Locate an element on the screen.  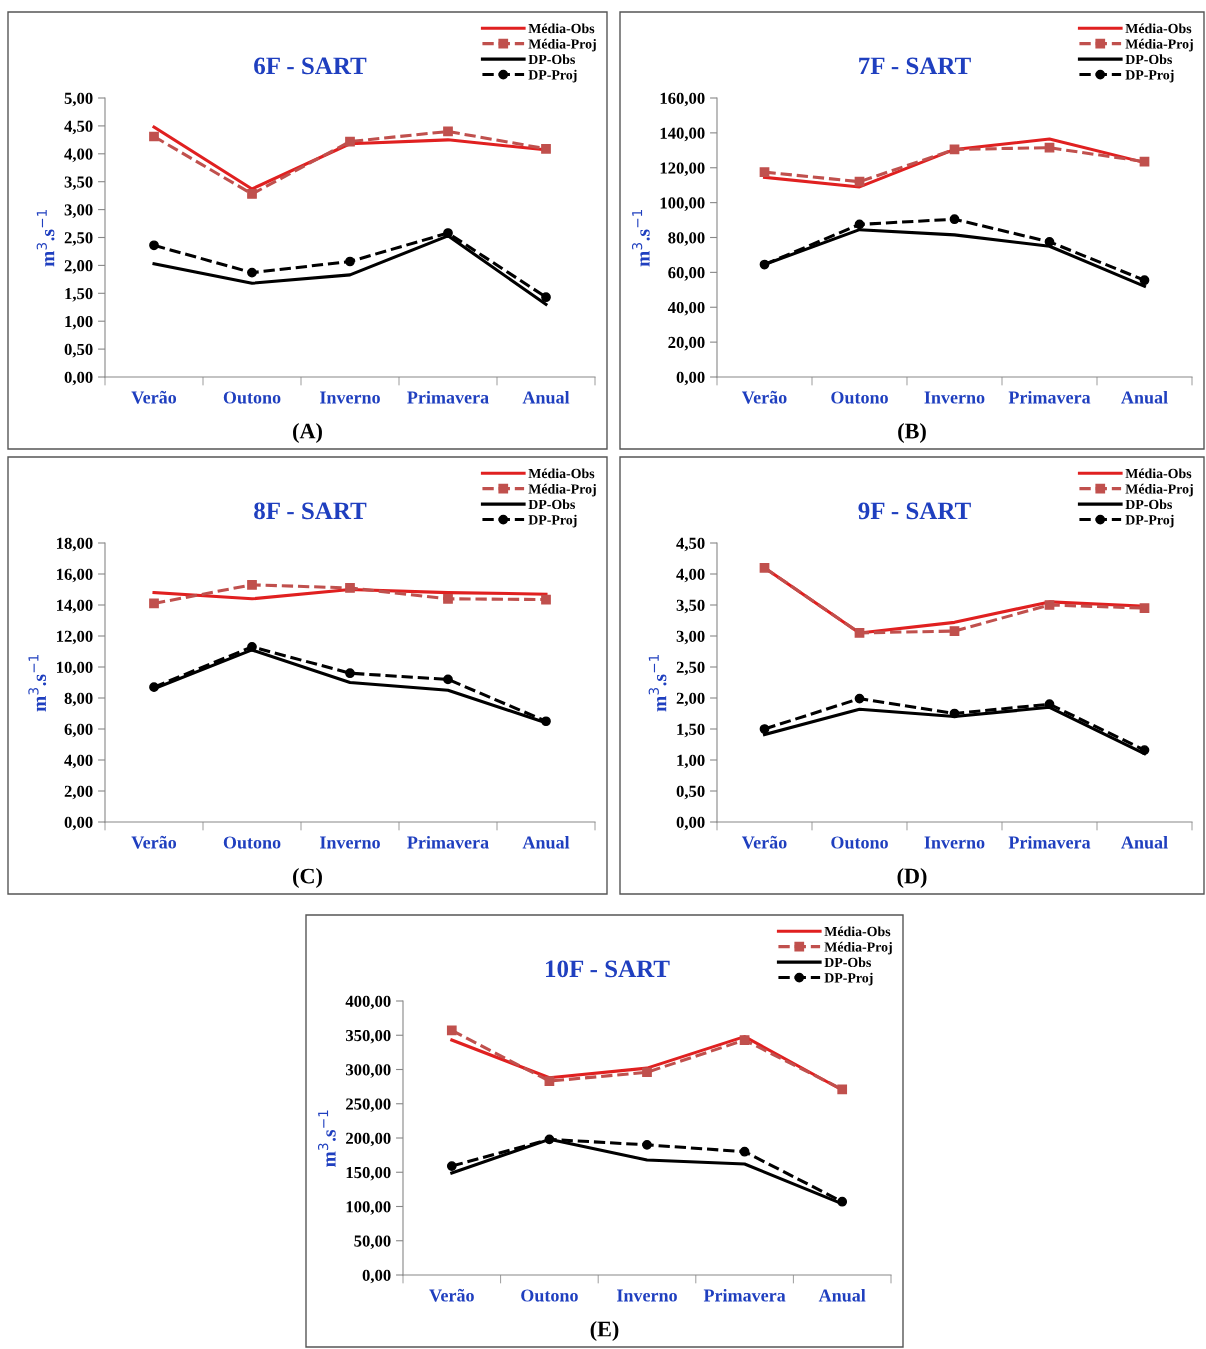
y-tick-label: 80,00 is located at coordinates (686, 239).